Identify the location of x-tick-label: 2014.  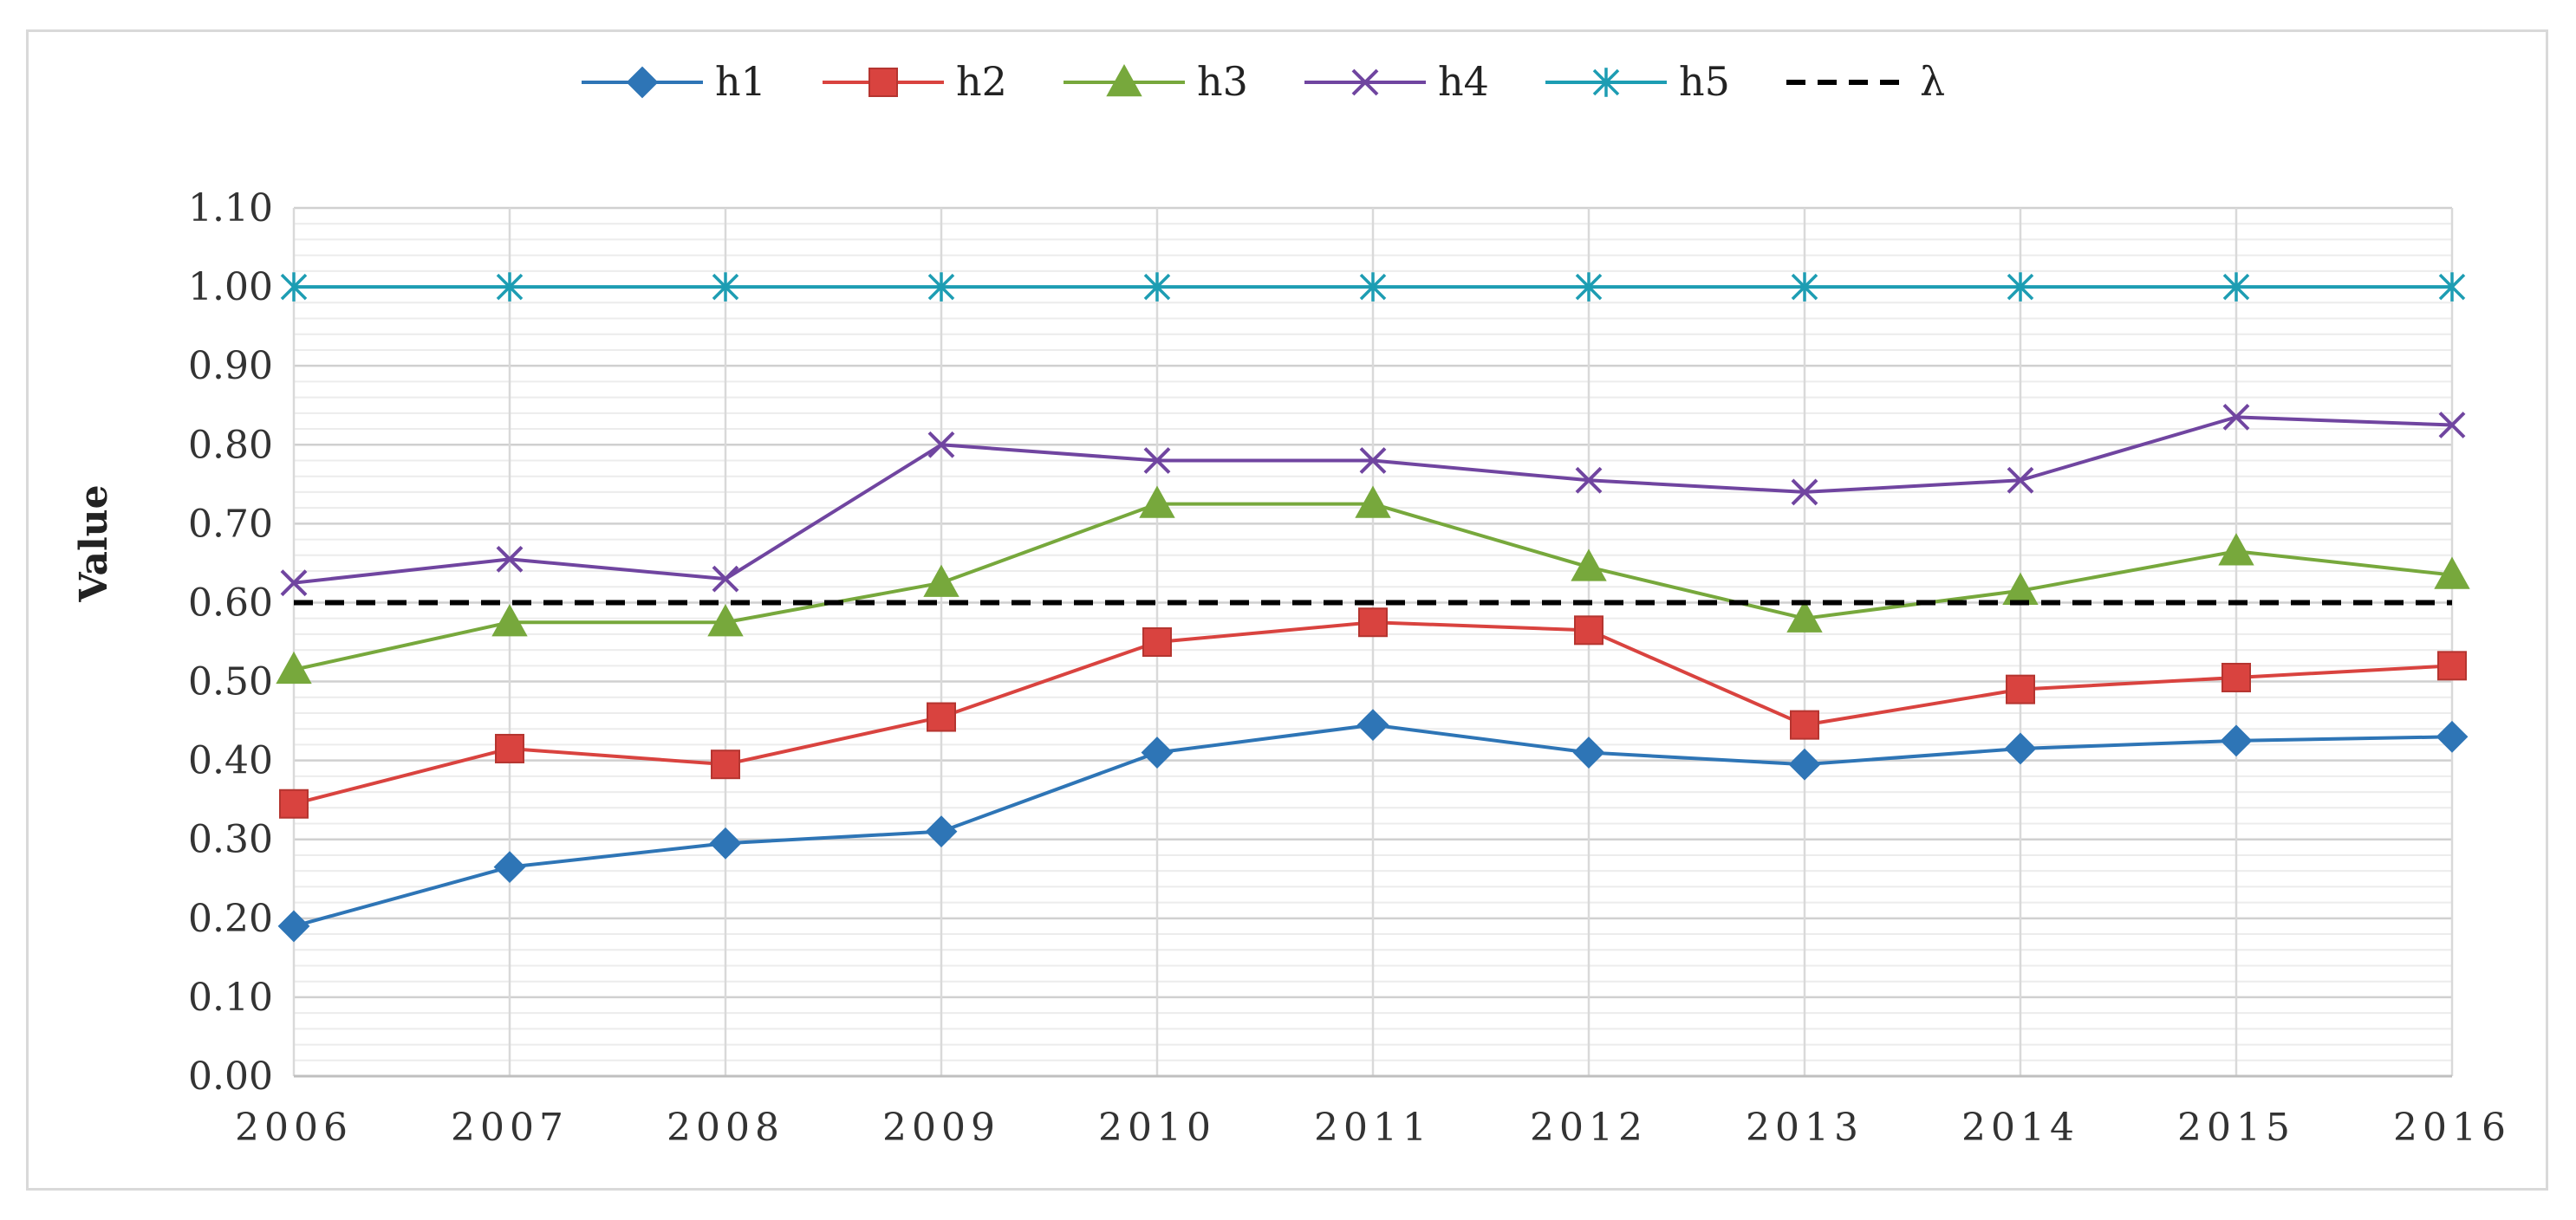
(2020, 1128).